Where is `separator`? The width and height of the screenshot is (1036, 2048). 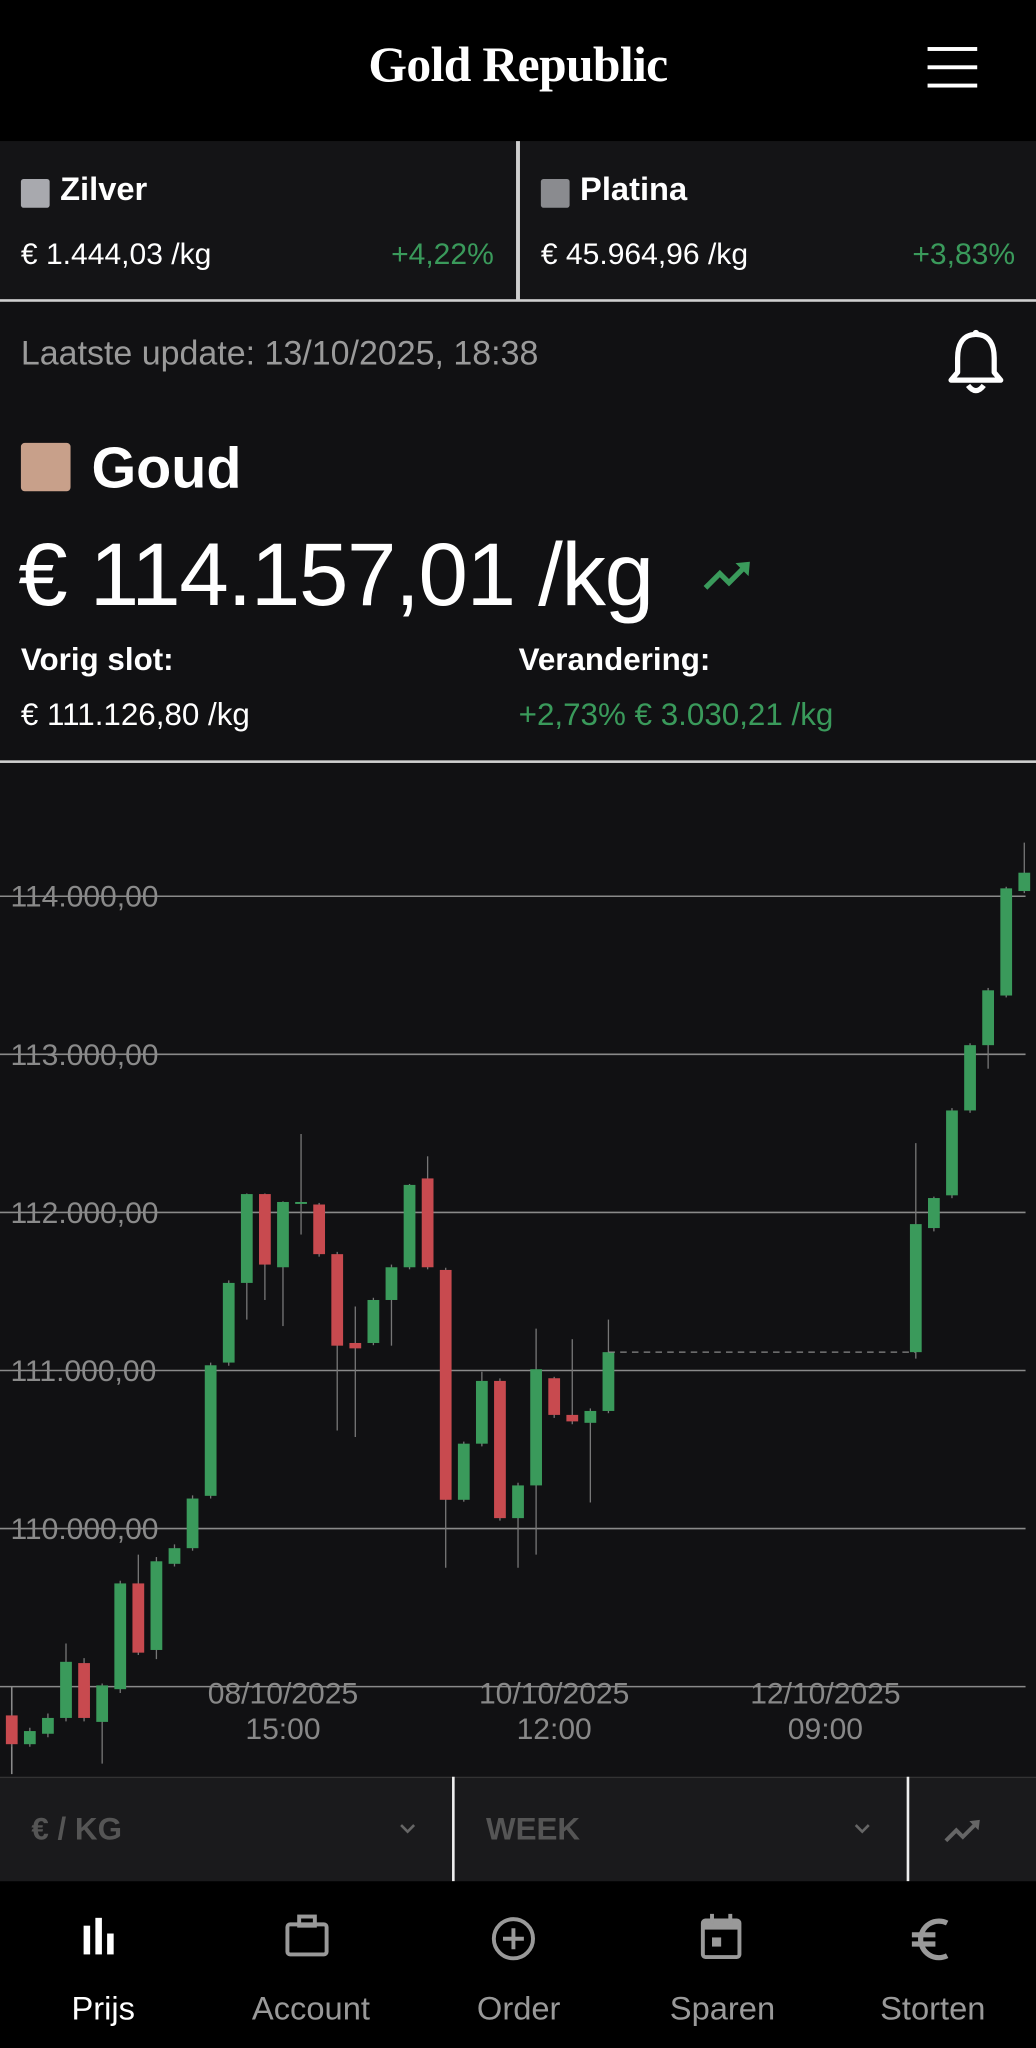 separator is located at coordinates (518, 761).